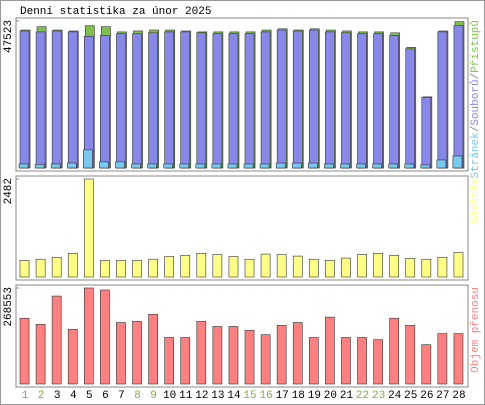  What do you see at coordinates (395, 396) in the screenshot?
I see `x-tick-label: 24` at bounding box center [395, 396].